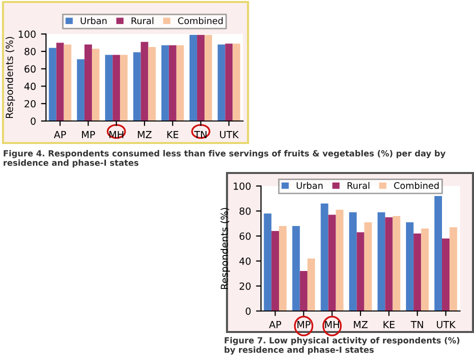 The height and width of the screenshot is (355, 474). What do you see at coordinates (225, 159) in the screenshot?
I see `caption: Figure 4. Respondents consumed less than five servings of fruits & vegetables (%) per day by residence and phase-I states` at bounding box center [225, 159].